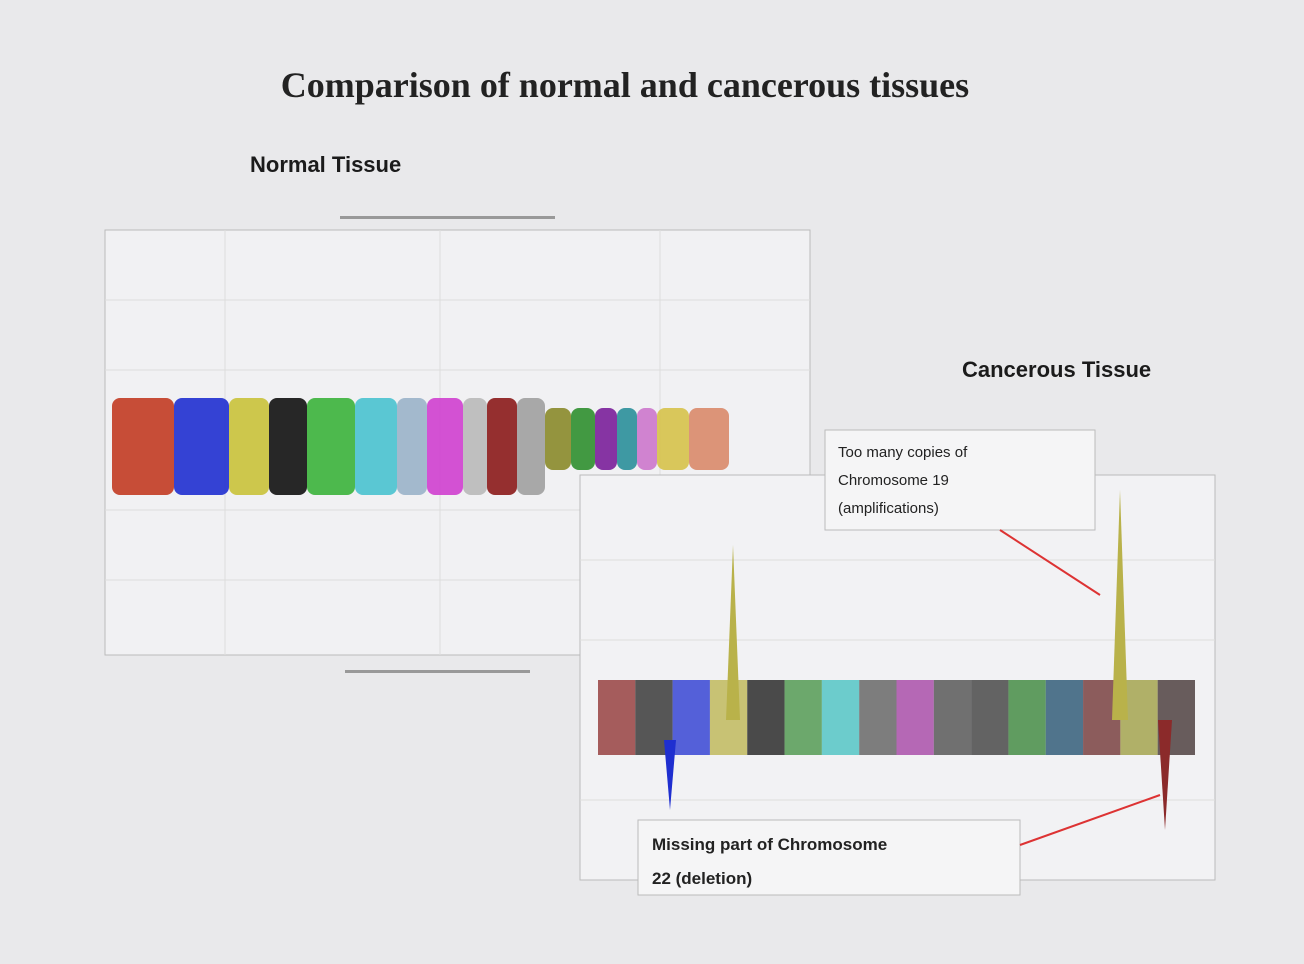 The height and width of the screenshot is (964, 1304). I want to click on plot-caption-blur, so click(447, 217).